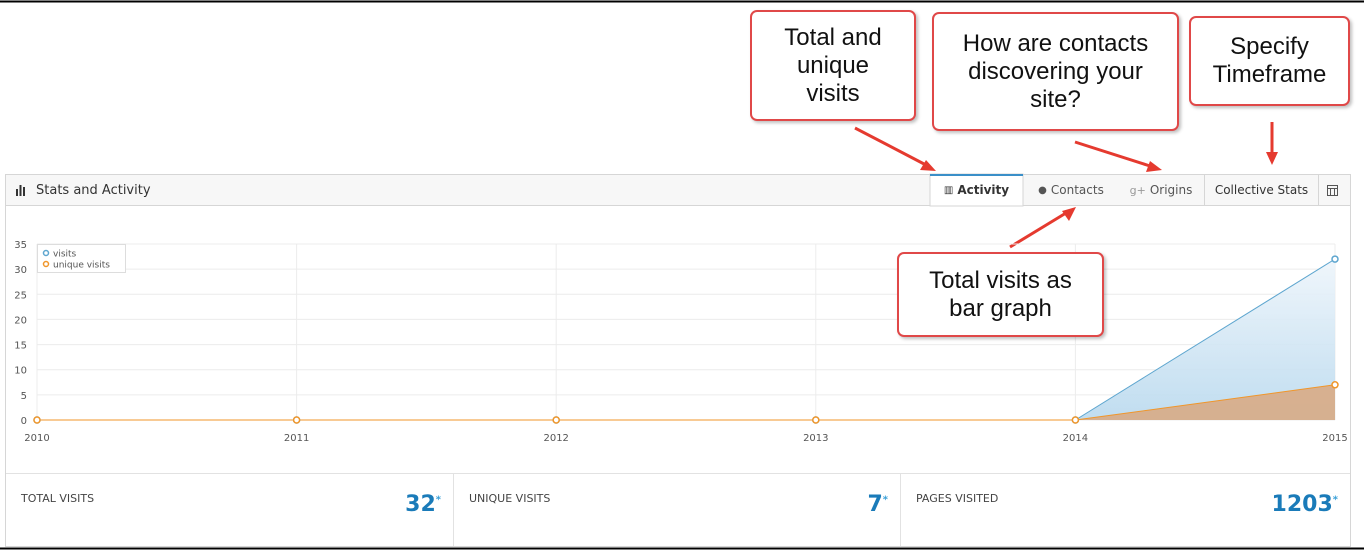  I want to click on stat-value-wrap: 7*, so click(877, 504).